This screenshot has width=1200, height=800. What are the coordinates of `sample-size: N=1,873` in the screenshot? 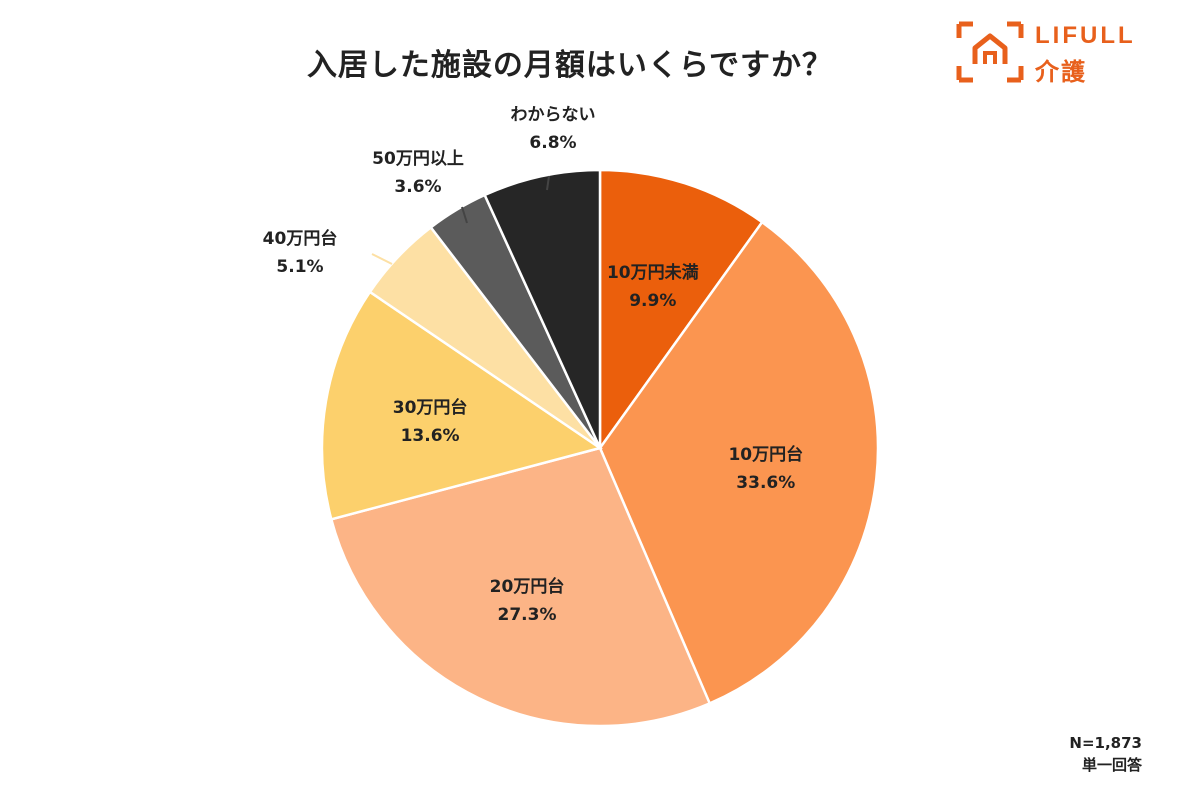 It's located at (1105, 743).